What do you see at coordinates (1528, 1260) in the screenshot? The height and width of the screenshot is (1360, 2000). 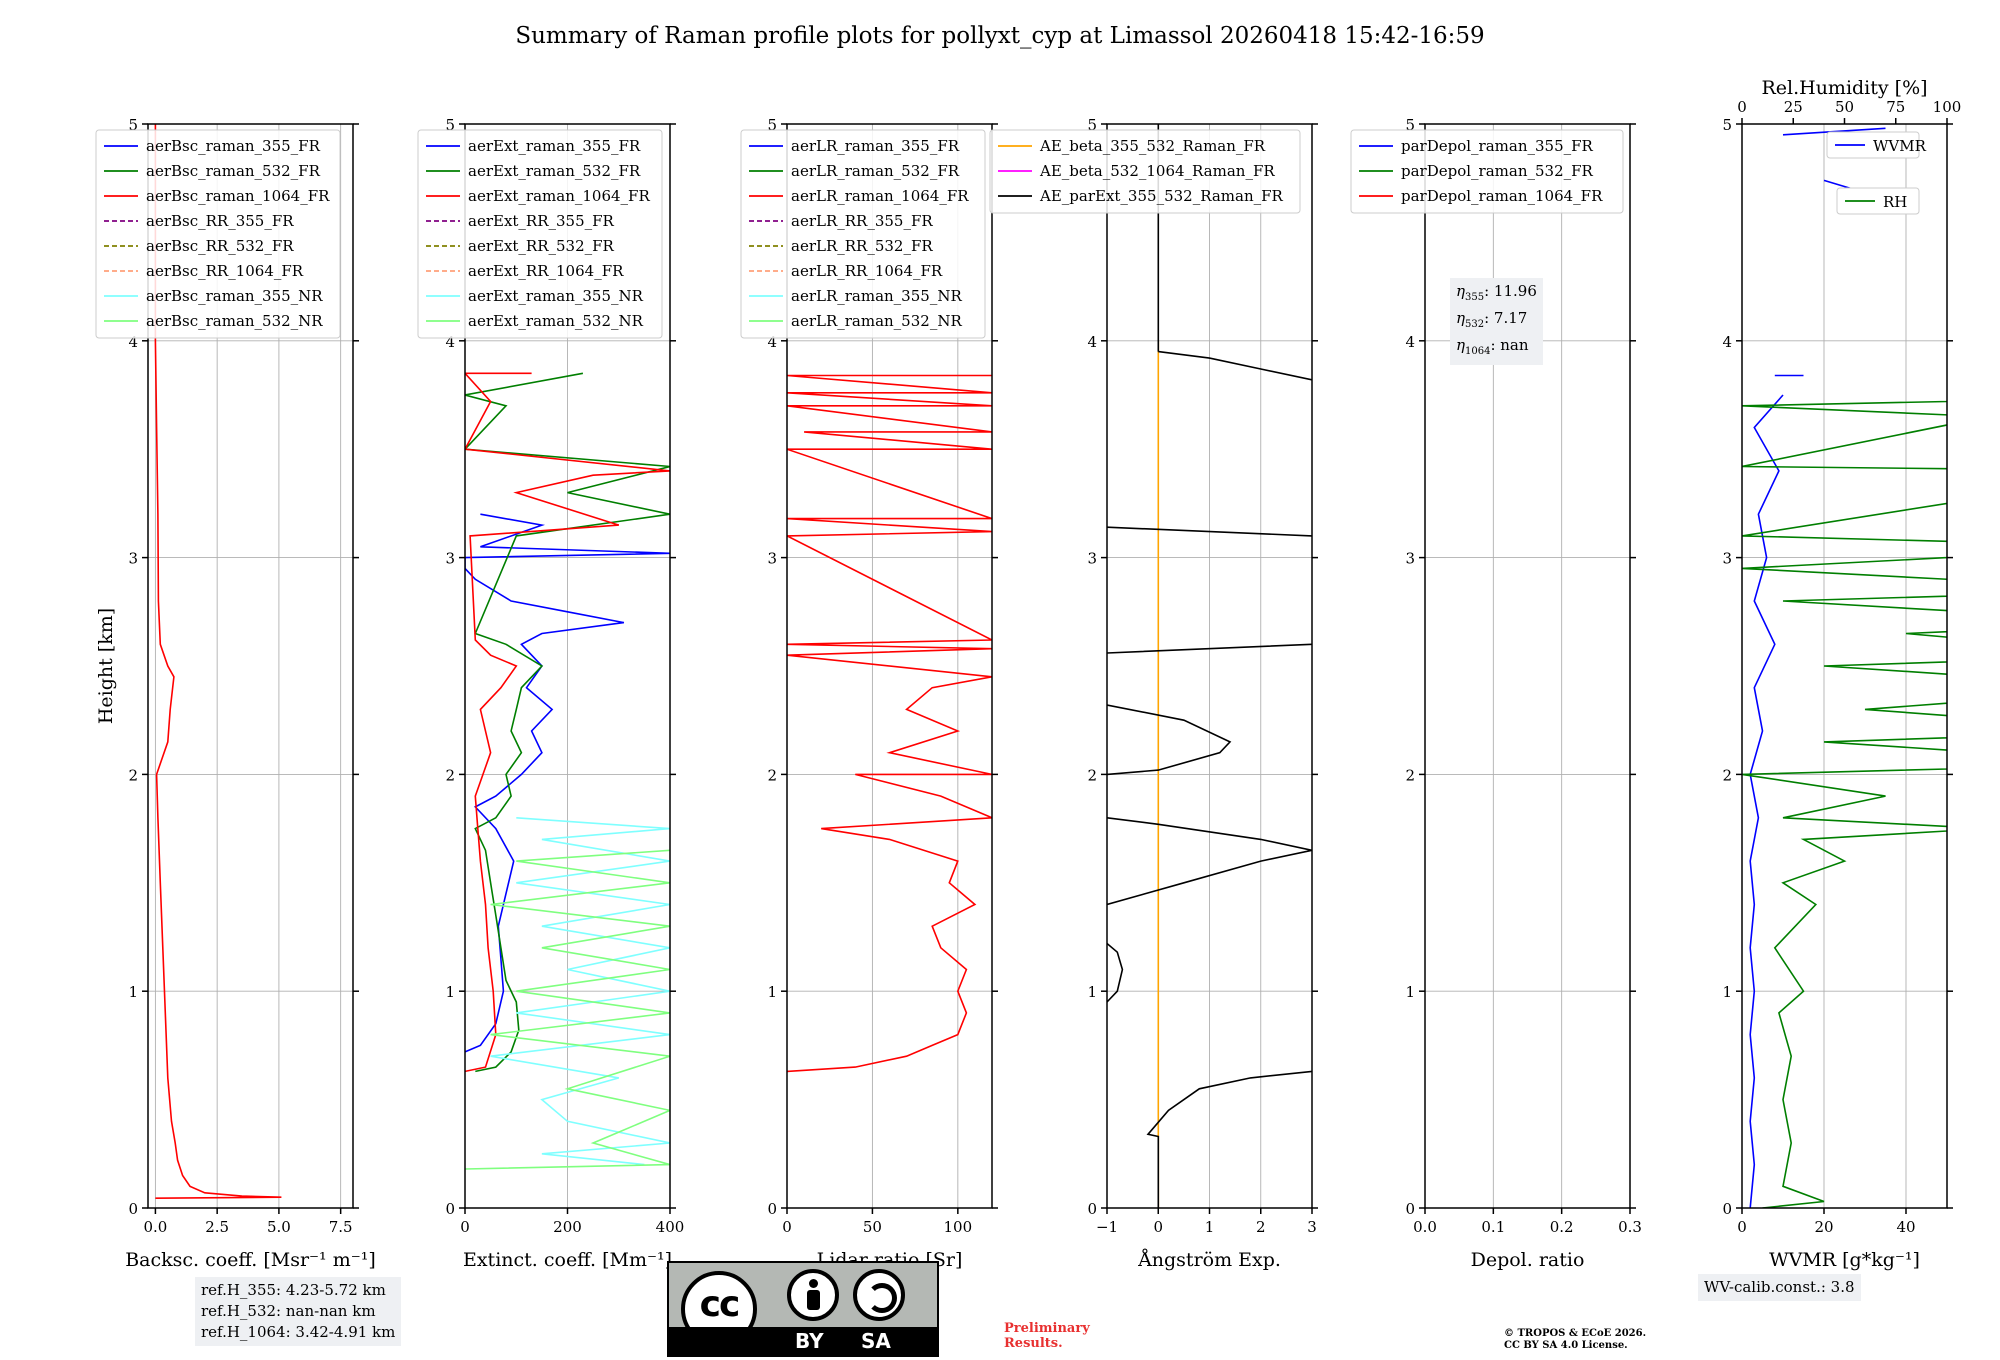 I see `x-axis-label: Depol. ratio` at bounding box center [1528, 1260].